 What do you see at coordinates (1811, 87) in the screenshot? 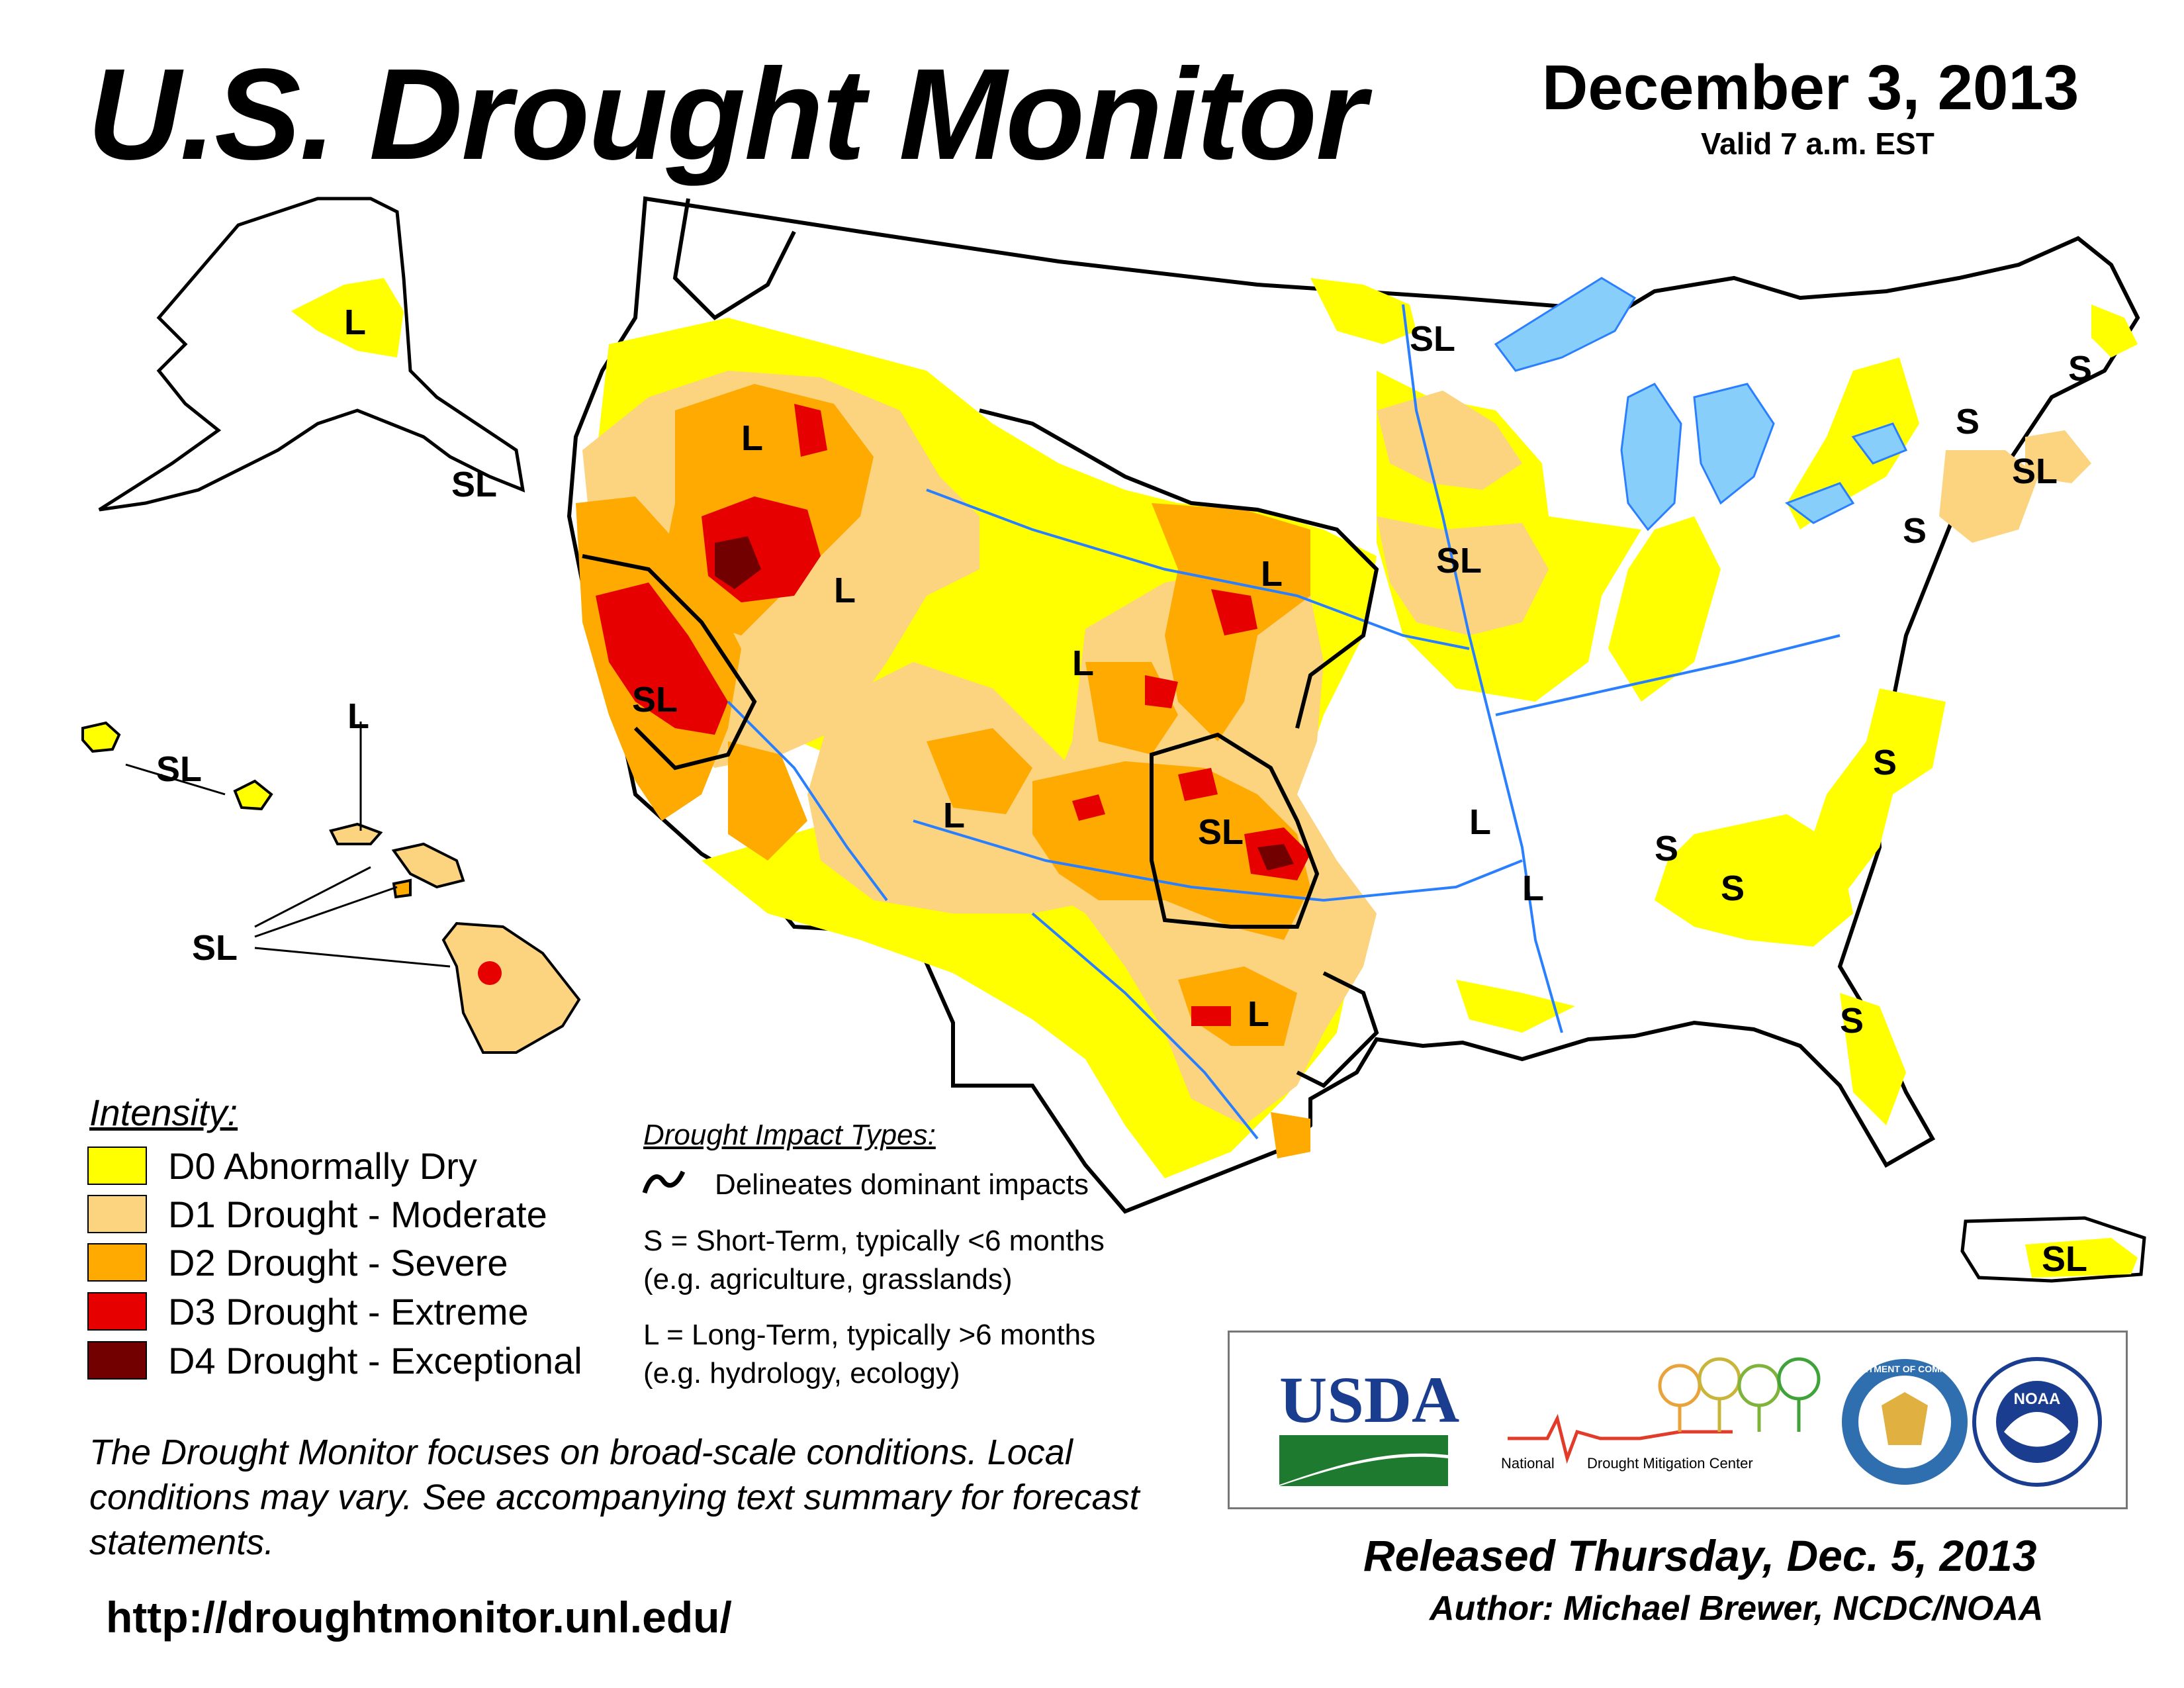
I see `map-date: December 3, 2013` at bounding box center [1811, 87].